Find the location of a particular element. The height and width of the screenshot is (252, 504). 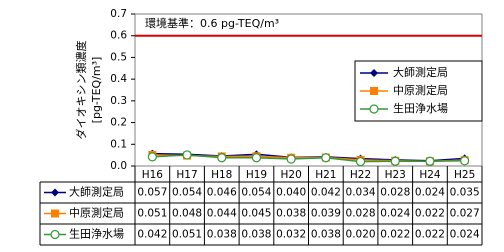

x-tick-label: H18 is located at coordinates (221, 175).